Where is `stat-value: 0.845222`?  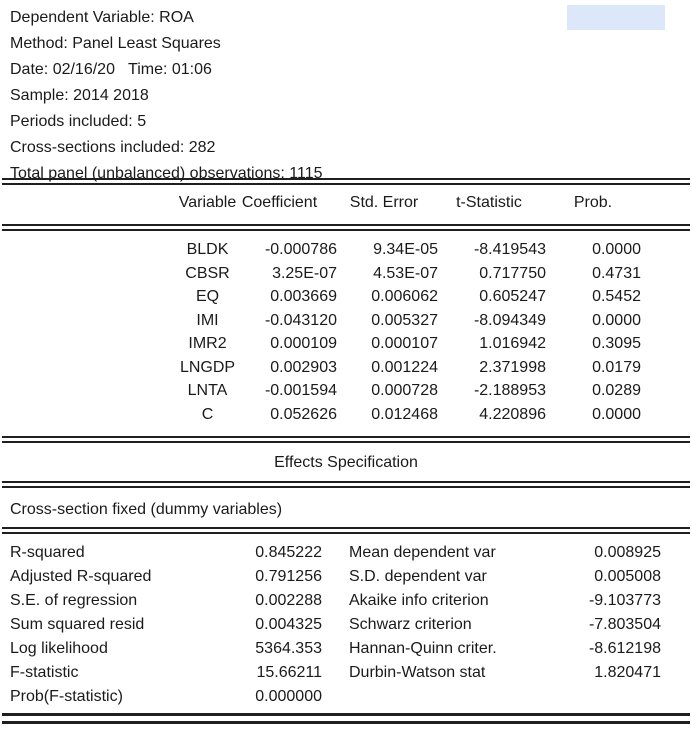 stat-value: 0.845222 is located at coordinates (288, 552).